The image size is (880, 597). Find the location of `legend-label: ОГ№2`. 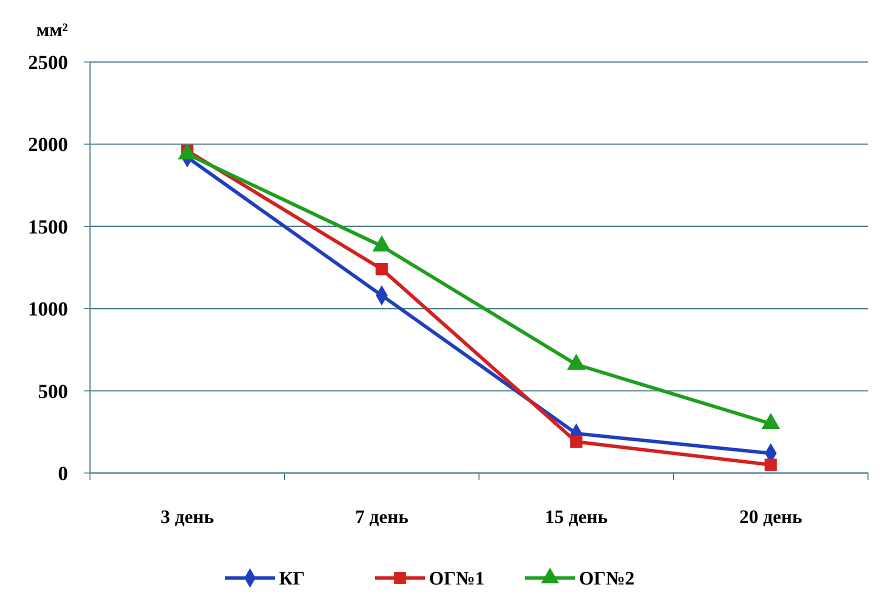

legend-label: ОГ№2 is located at coordinates (606, 579).